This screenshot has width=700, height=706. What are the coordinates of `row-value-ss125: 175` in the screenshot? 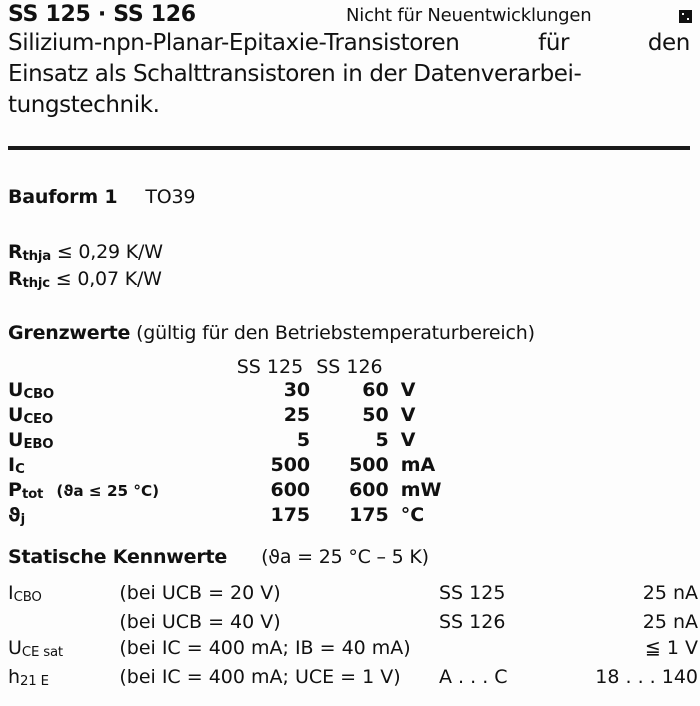 It's located at (290, 515).